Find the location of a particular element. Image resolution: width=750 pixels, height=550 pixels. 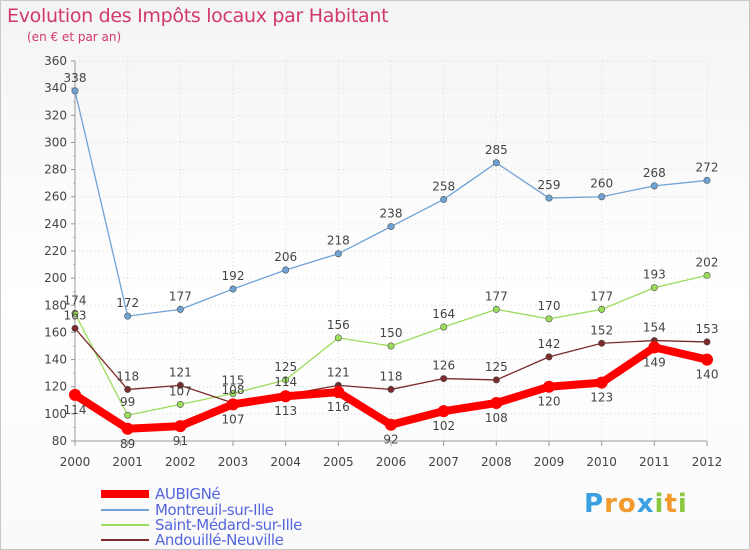

data-label: 140 is located at coordinates (707, 375).